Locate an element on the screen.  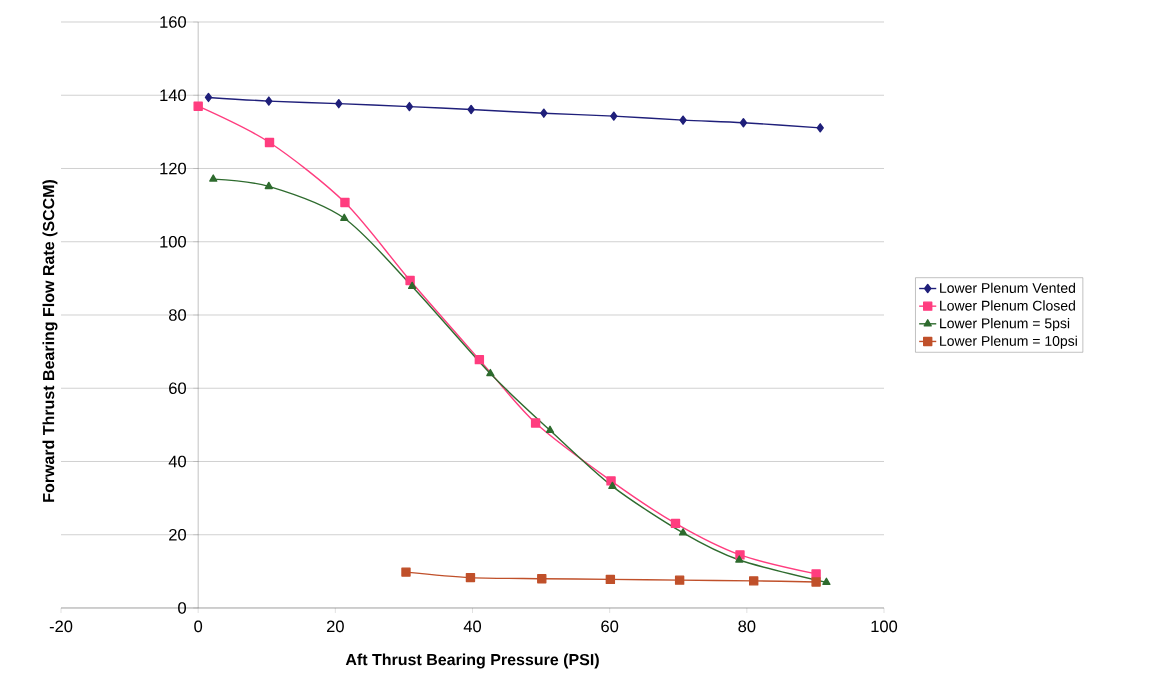
y-tick-label: 120 is located at coordinates (173, 168).